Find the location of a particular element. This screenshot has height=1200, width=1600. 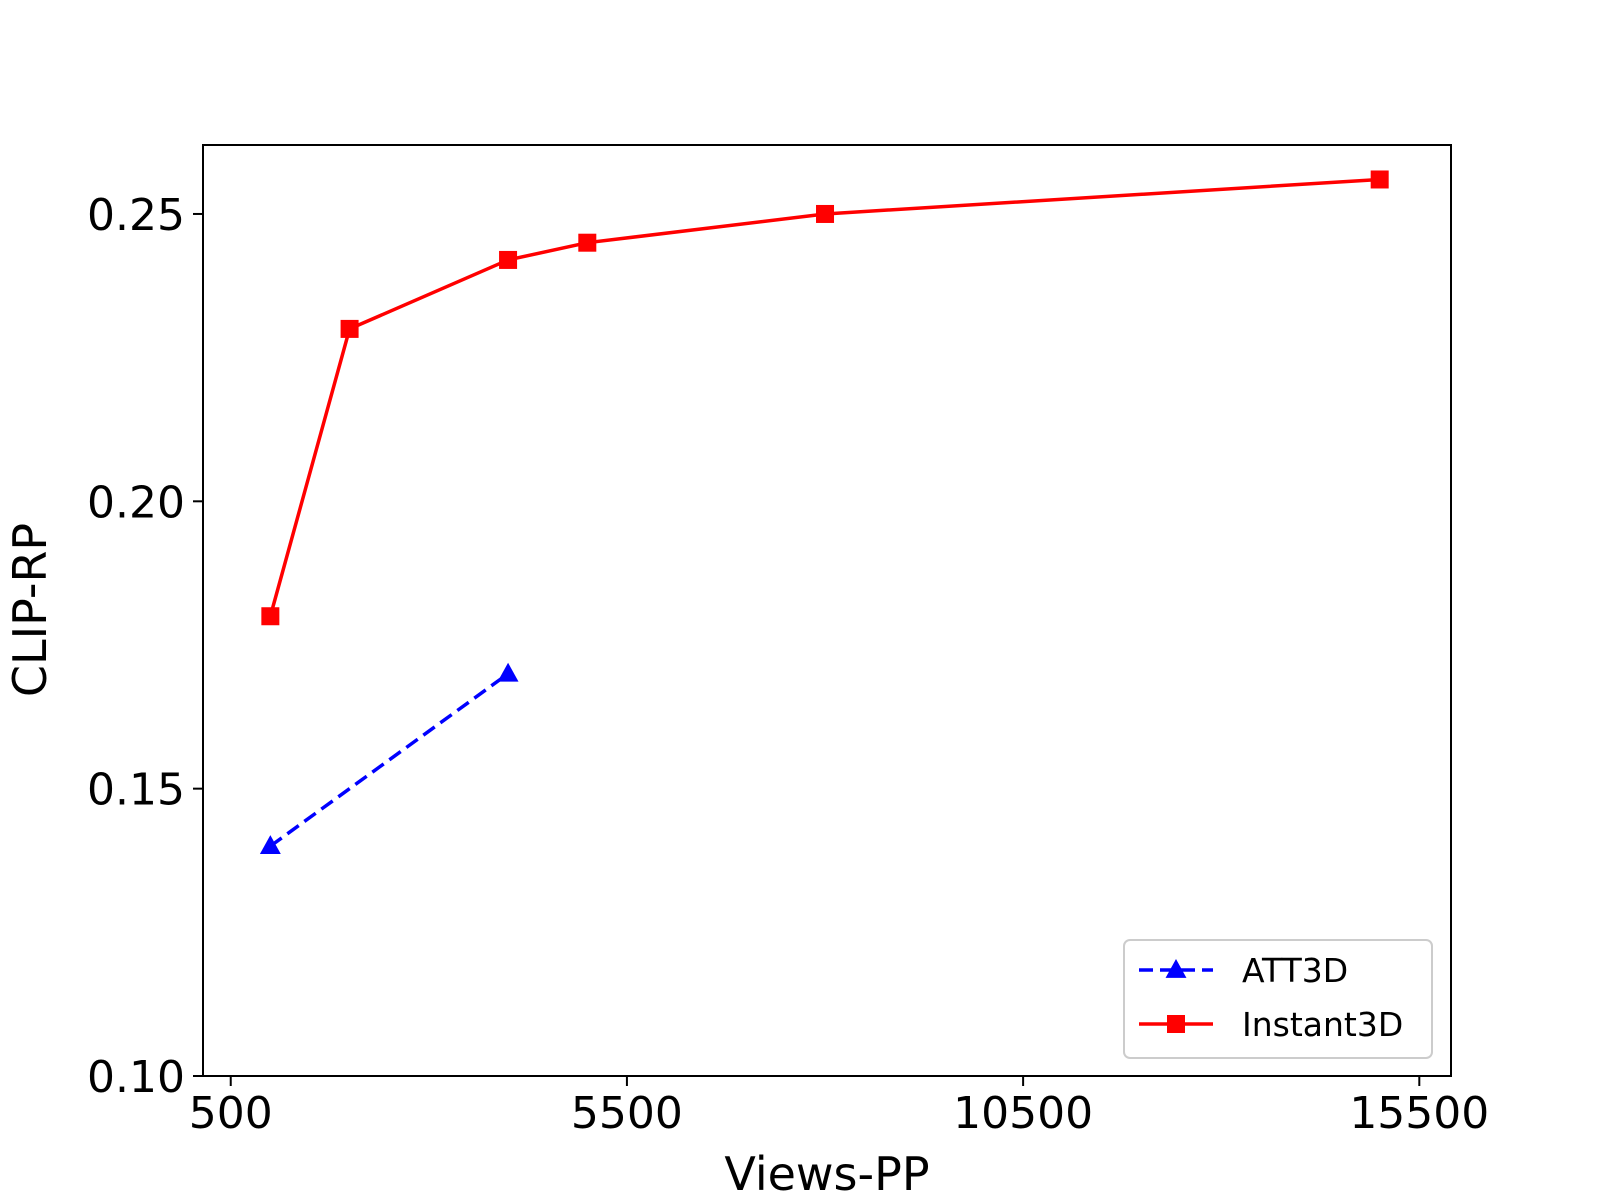

x-tick-label: 5500 is located at coordinates (627, 1113).